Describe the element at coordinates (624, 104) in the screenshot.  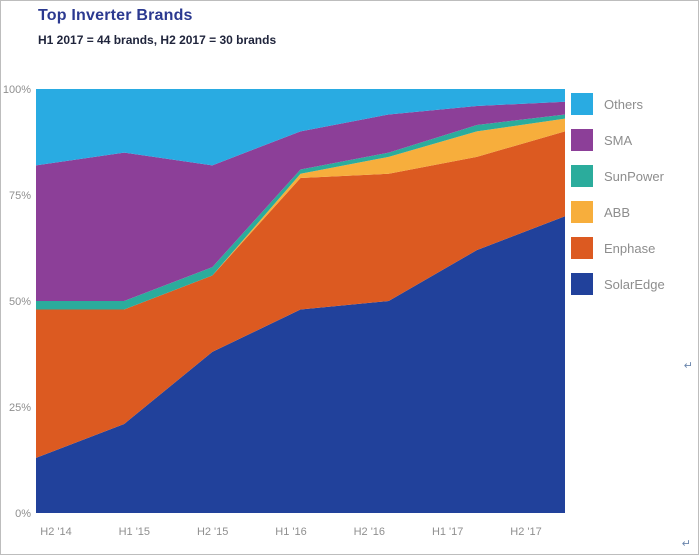
I see `legend-label: Others` at that location.